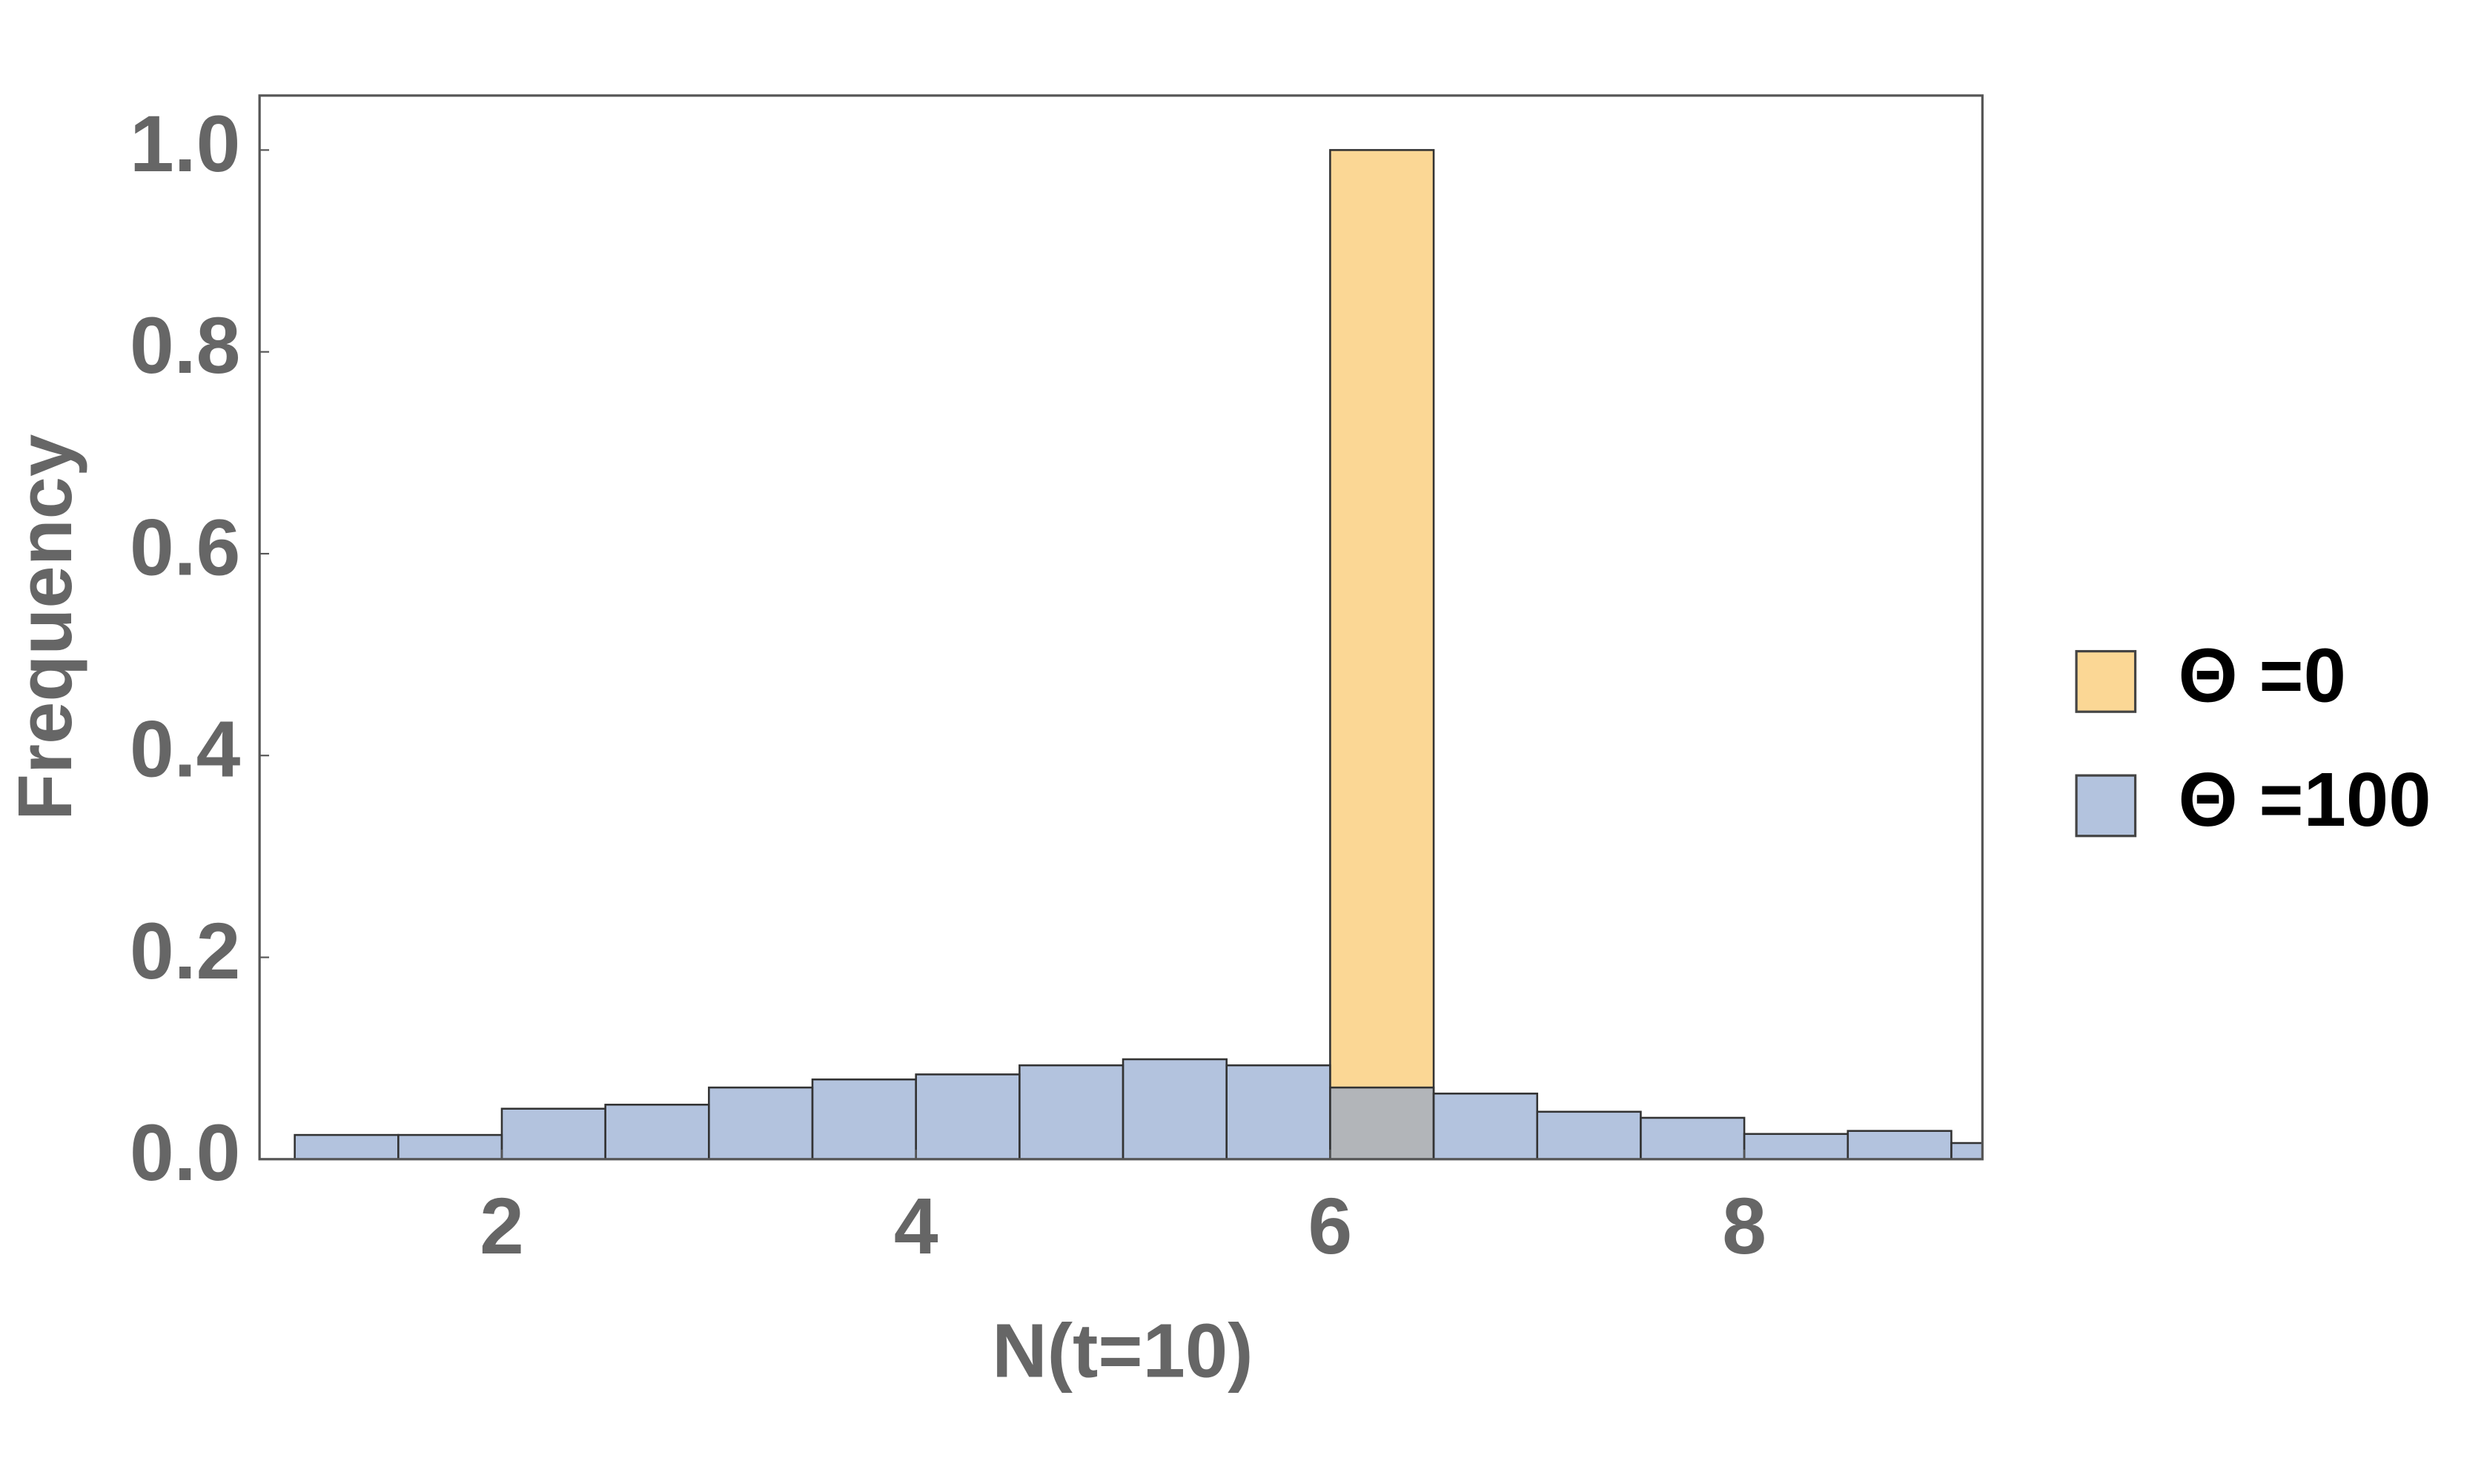  I want to click on legend-label: Θ =100, so click(2305, 799).